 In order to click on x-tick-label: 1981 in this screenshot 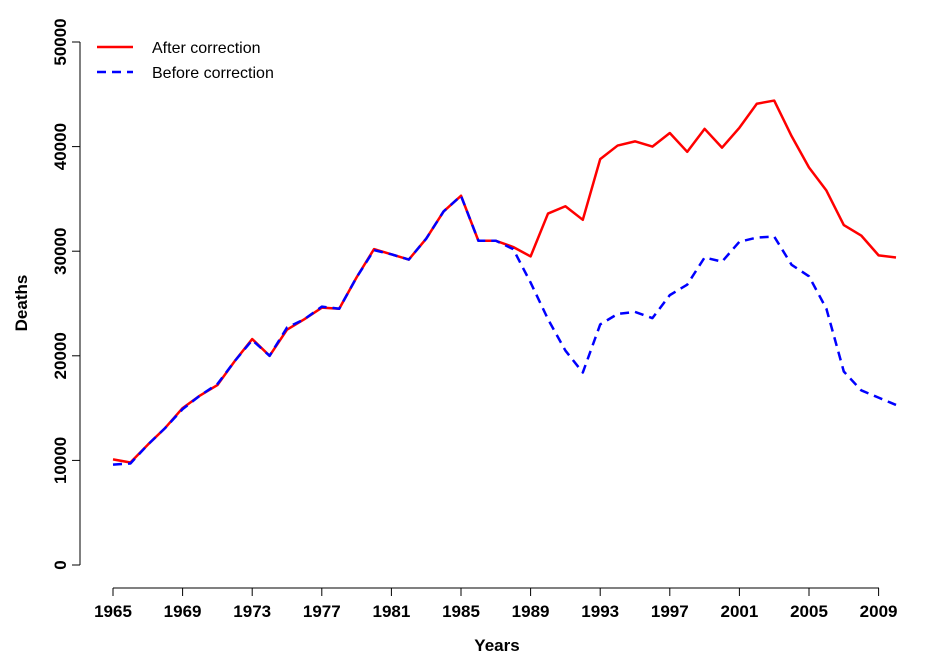, I will do `click(391, 611)`.